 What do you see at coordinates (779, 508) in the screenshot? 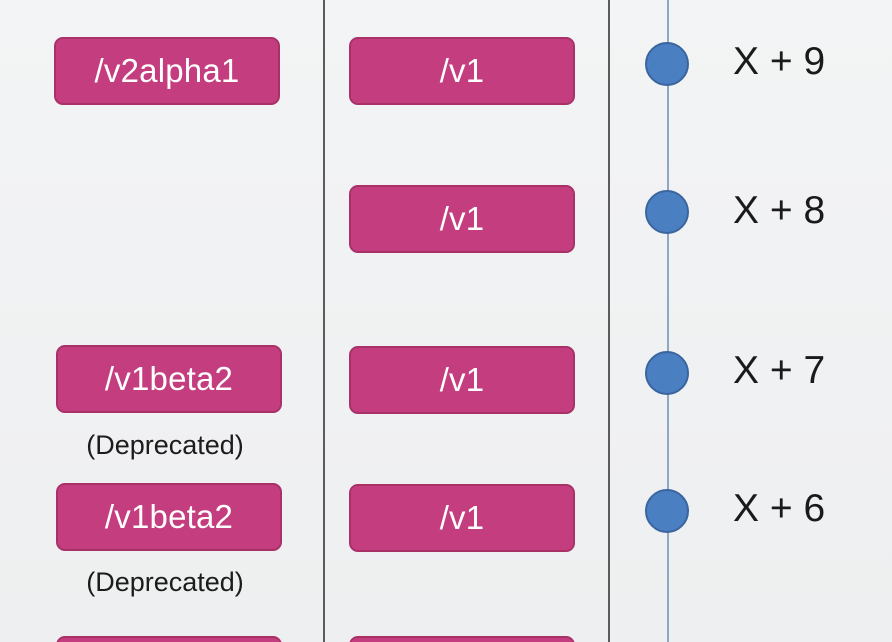
I see `release-label: X + 6` at bounding box center [779, 508].